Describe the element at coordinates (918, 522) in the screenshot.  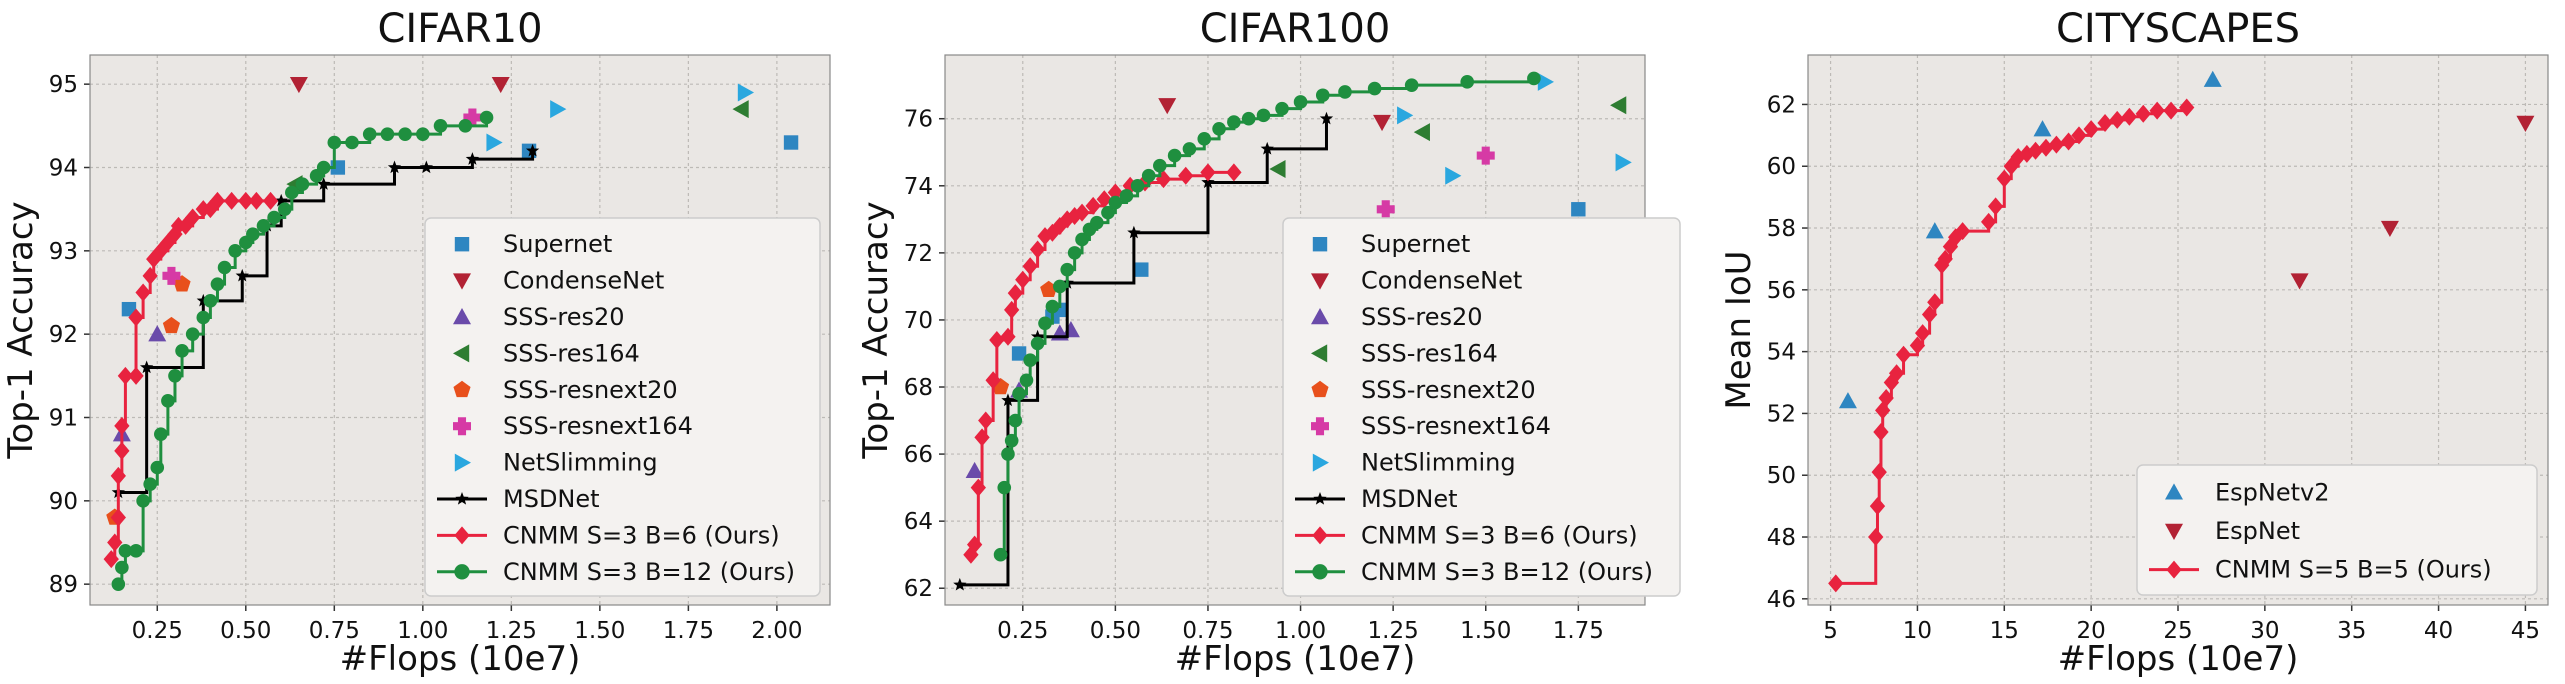
I see `y-tick-label: 64` at that location.